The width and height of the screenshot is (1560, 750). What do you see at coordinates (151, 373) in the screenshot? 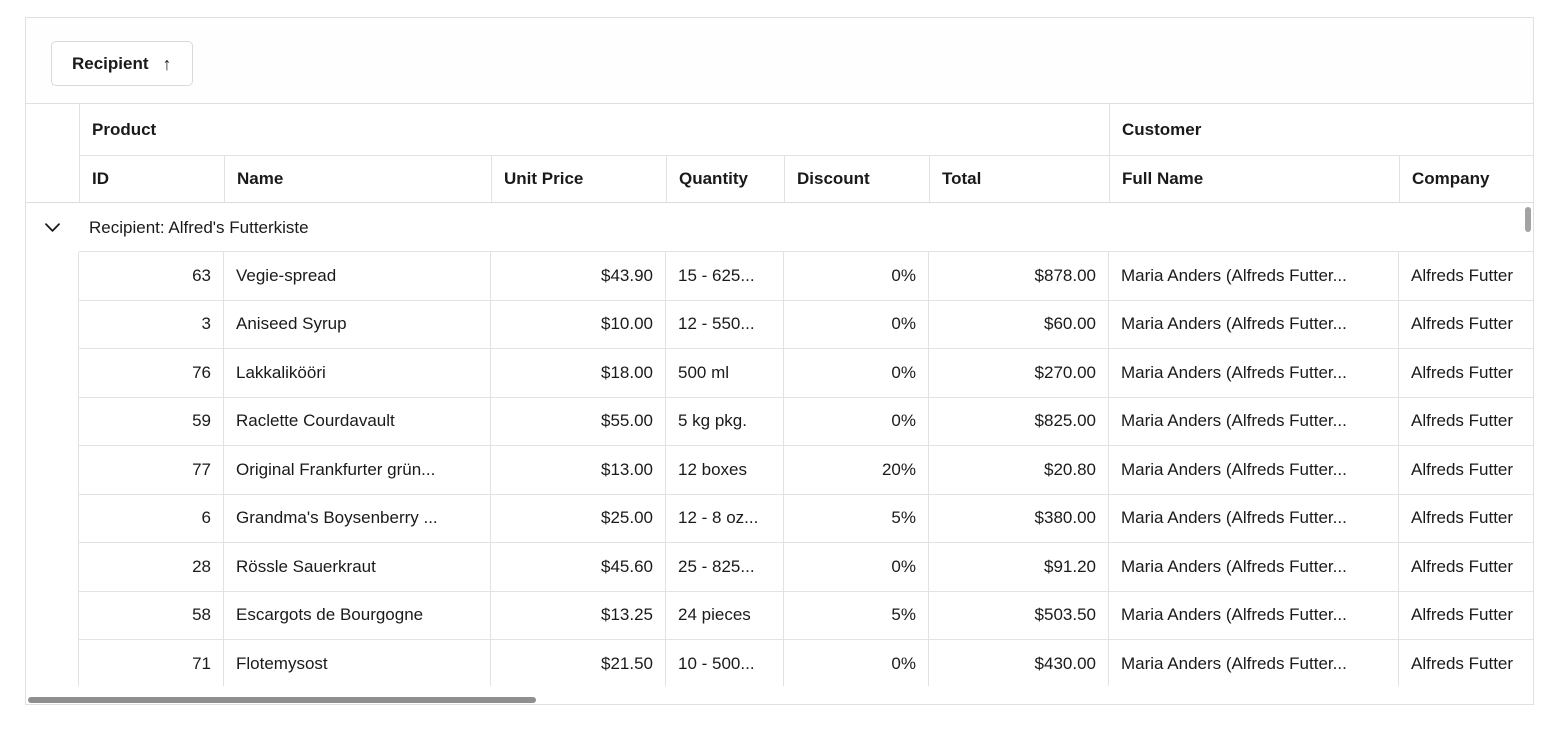
I see `cell-id: 76` at bounding box center [151, 373].